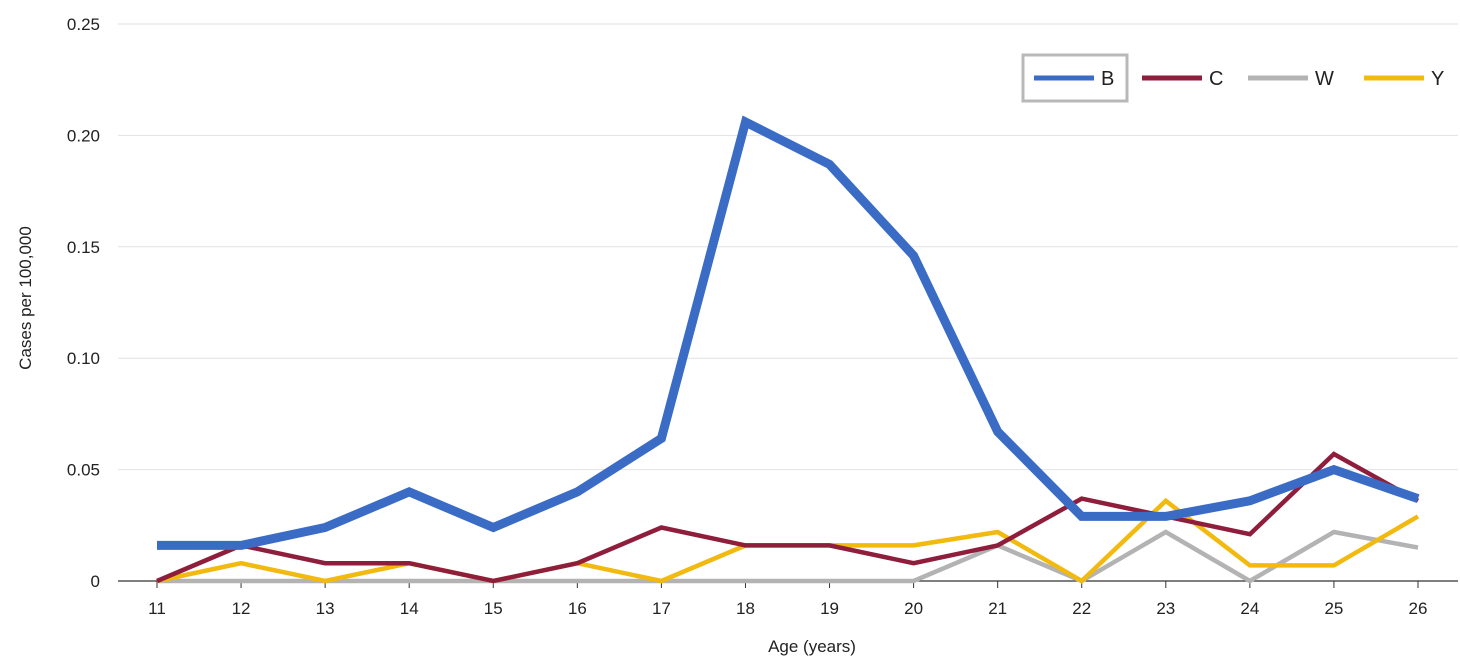  What do you see at coordinates (325, 608) in the screenshot?
I see `x-tick-label: 13` at bounding box center [325, 608].